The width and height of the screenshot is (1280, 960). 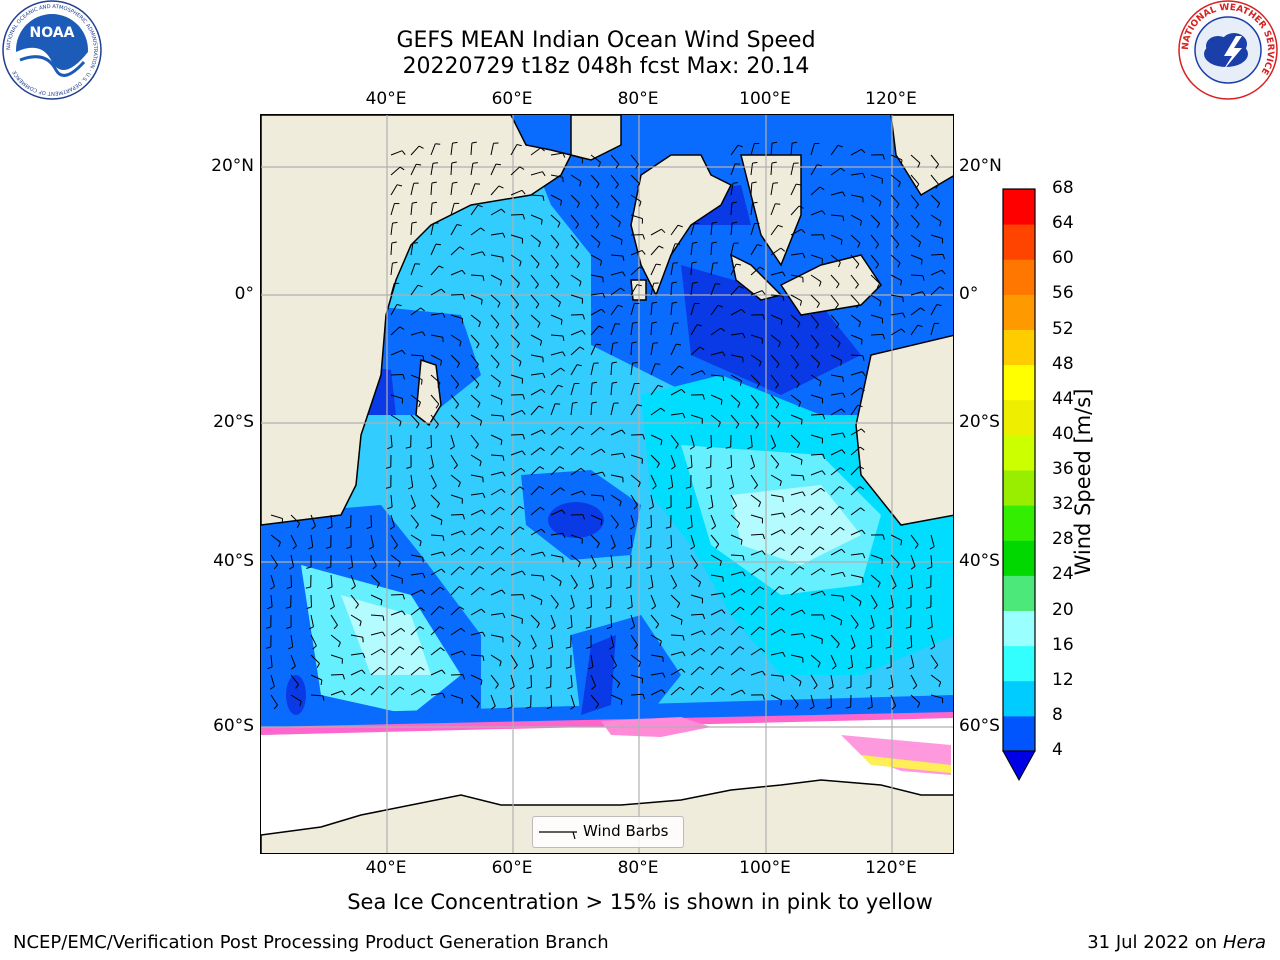 I want to click on lat-tick-left: 60°S, so click(x=233, y=726).